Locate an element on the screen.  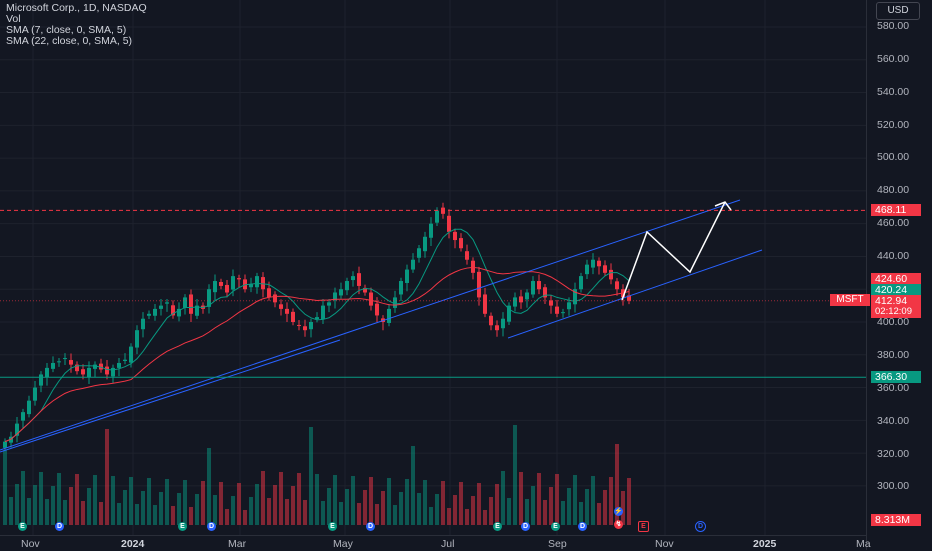
currency-button: USD is located at coordinates (898, 11).